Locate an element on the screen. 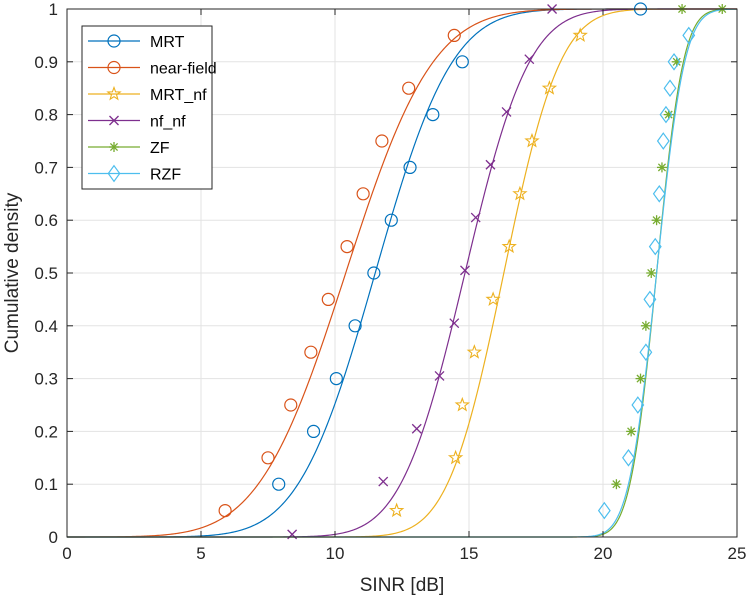 This screenshot has width=747, height=602. y-tick-label: 0.2 is located at coordinates (46, 431).